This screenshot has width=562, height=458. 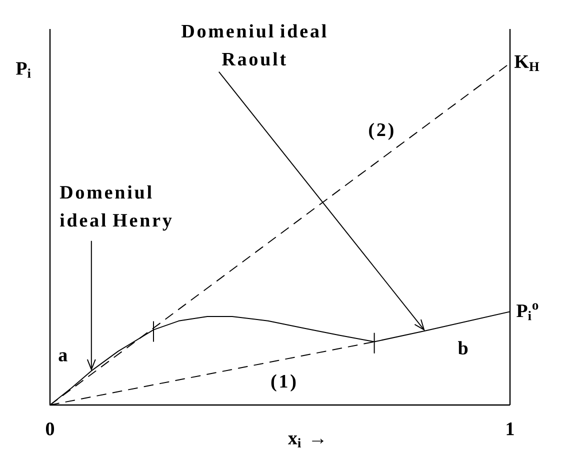 What do you see at coordinates (23, 70) in the screenshot?
I see `y-axis-title: P$_{i}$` at bounding box center [23, 70].